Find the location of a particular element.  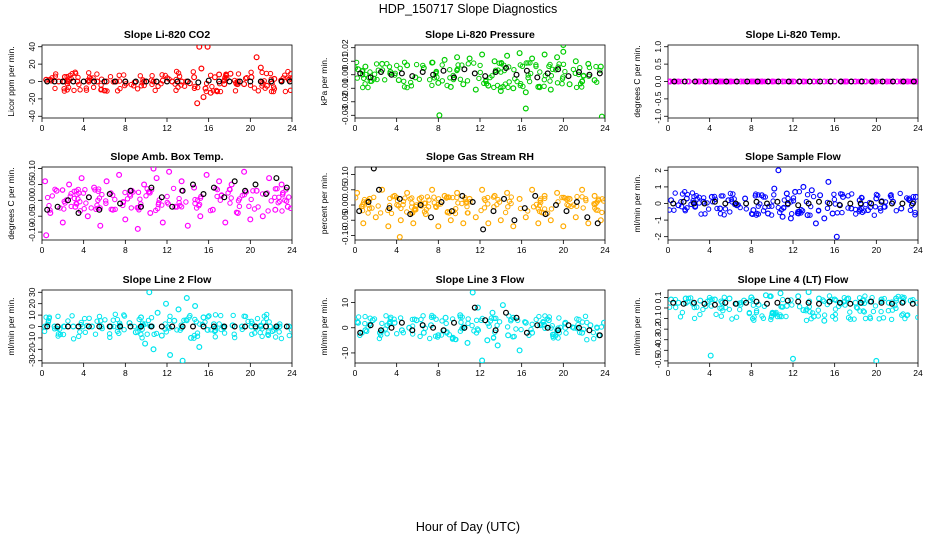

x-tick-label: 12 is located at coordinates (793, 373).